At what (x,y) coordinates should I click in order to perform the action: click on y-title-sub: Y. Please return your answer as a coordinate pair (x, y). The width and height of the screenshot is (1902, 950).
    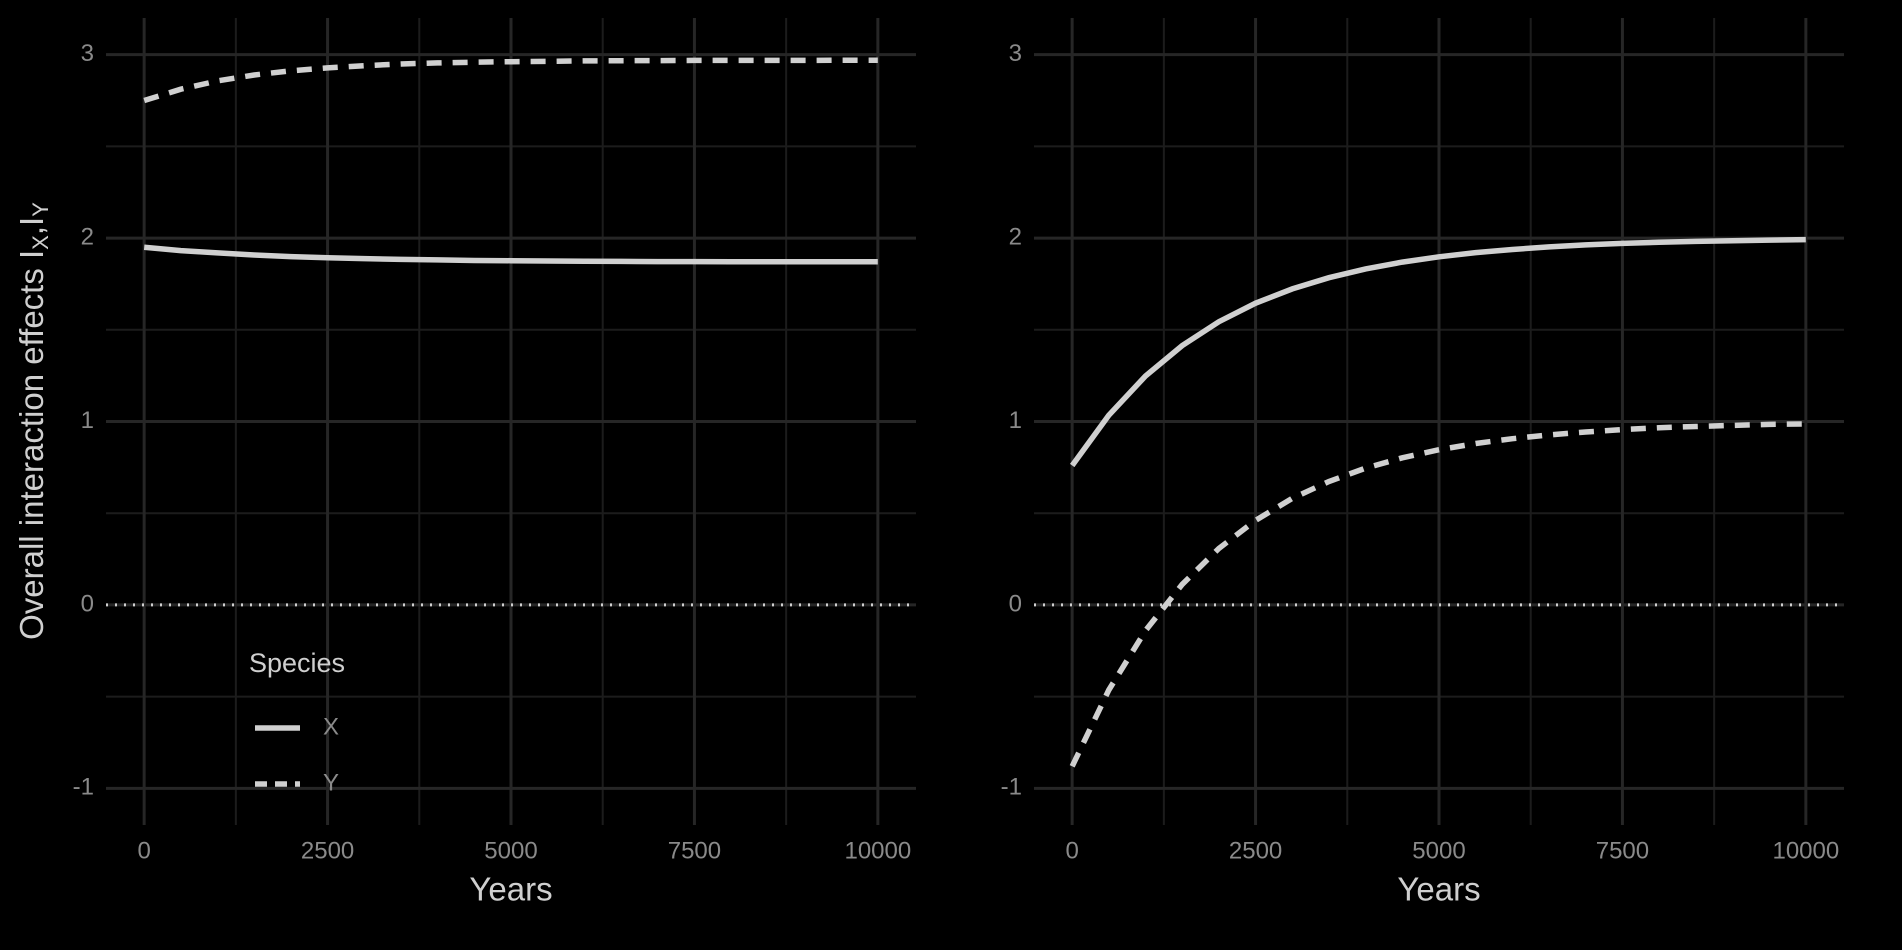
    Looking at the image, I should click on (40, 209).